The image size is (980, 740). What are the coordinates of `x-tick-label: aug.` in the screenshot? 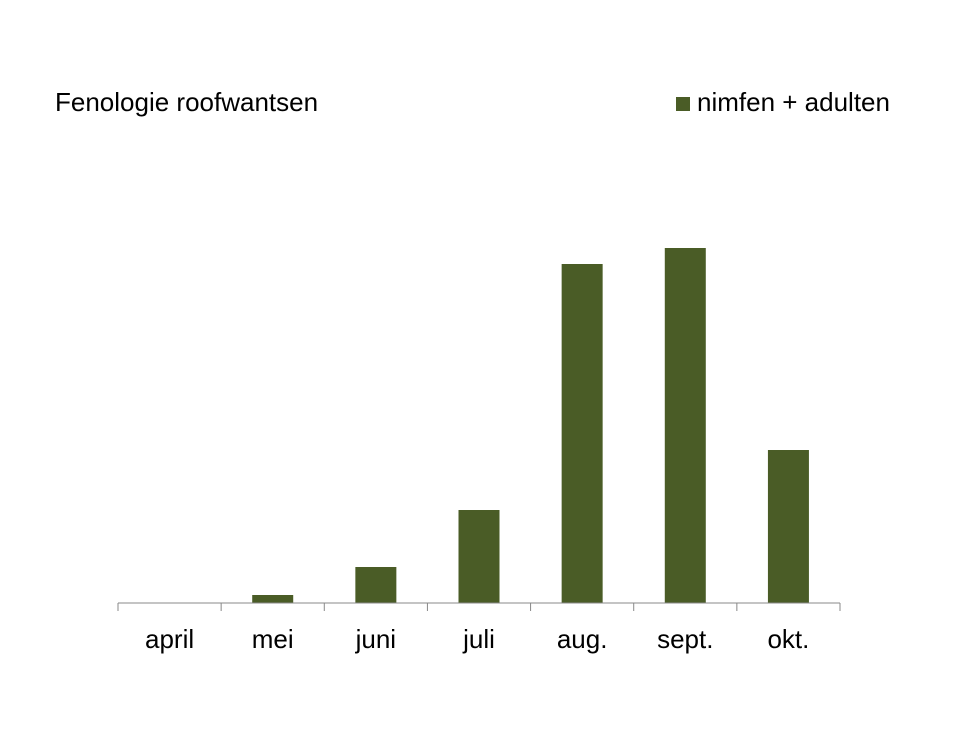 It's located at (582, 639).